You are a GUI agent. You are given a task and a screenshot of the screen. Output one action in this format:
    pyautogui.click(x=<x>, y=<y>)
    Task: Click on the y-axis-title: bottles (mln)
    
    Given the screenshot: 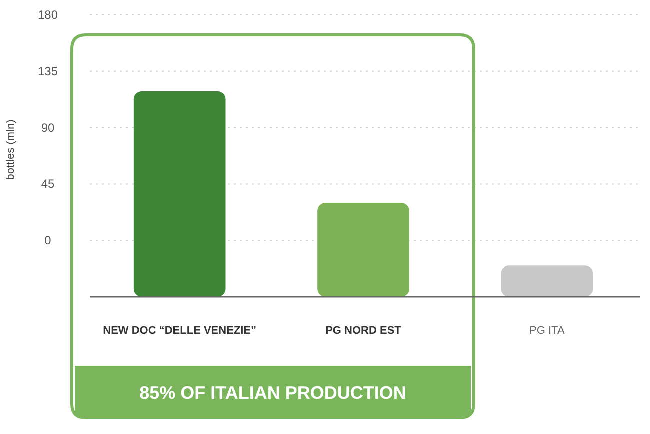 What is the action you would take?
    pyautogui.click(x=11, y=150)
    